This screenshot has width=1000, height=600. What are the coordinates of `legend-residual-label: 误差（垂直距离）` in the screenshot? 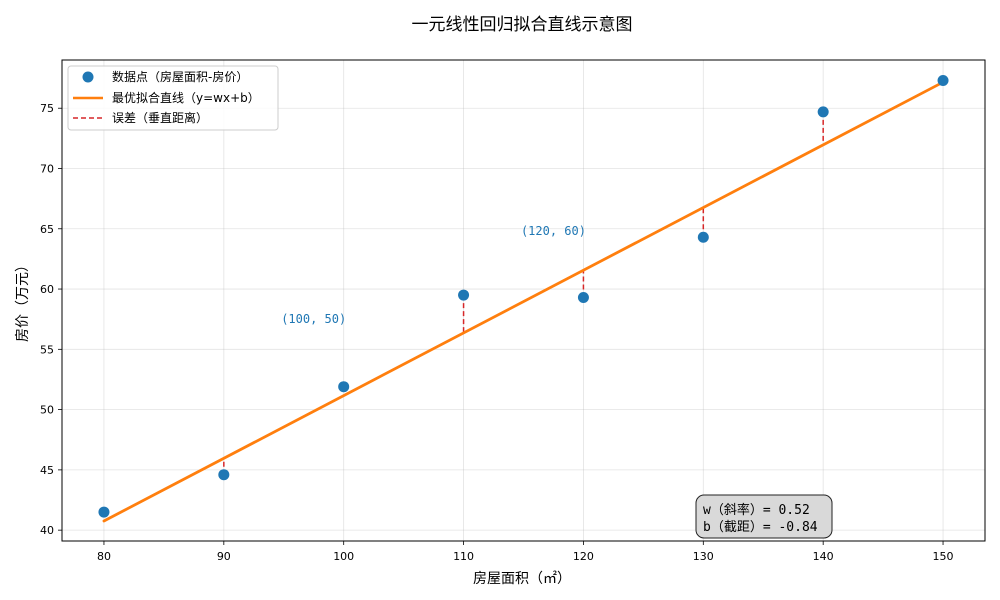 It's located at (160, 117).